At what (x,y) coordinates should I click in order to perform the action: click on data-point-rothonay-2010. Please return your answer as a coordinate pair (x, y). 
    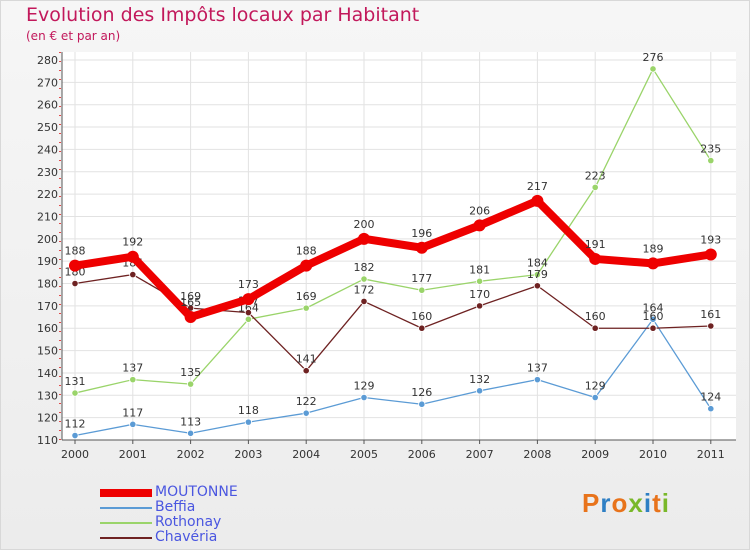
    Looking at the image, I should click on (653, 69).